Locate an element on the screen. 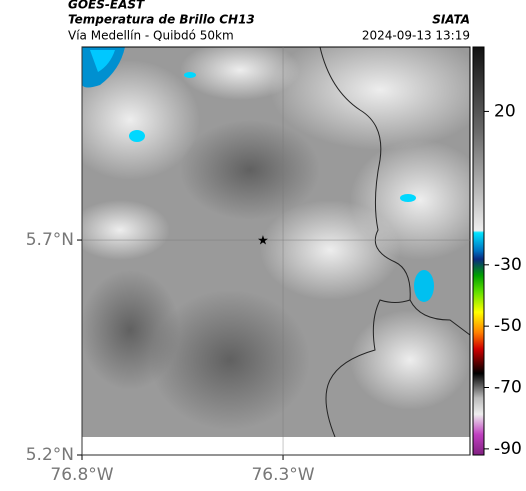 The width and height of the screenshot is (526, 491). colorbar-tick-label: 20 is located at coordinates (505, 111).